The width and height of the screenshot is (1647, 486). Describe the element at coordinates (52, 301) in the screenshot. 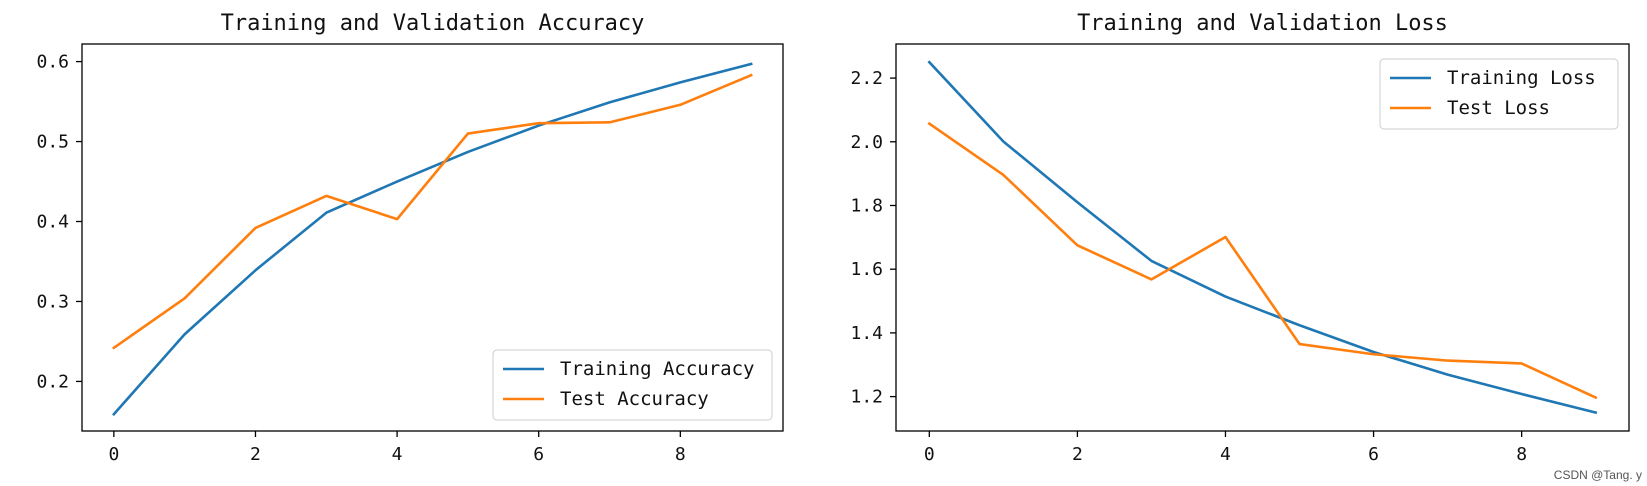

I see `y-tick-label: 0.3` at that location.